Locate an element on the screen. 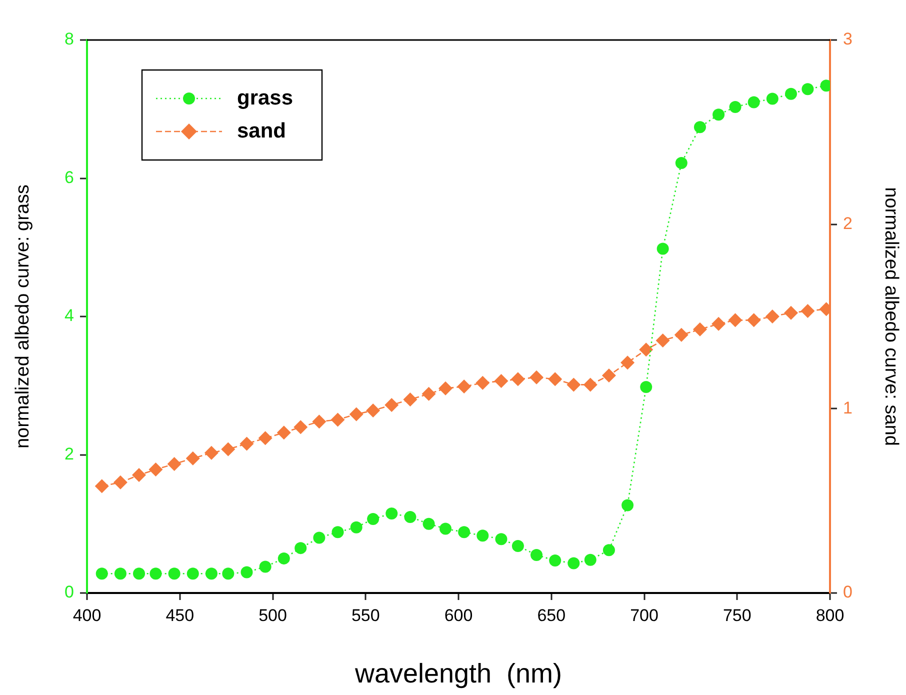  x-tick-label: 700 is located at coordinates (644, 615).